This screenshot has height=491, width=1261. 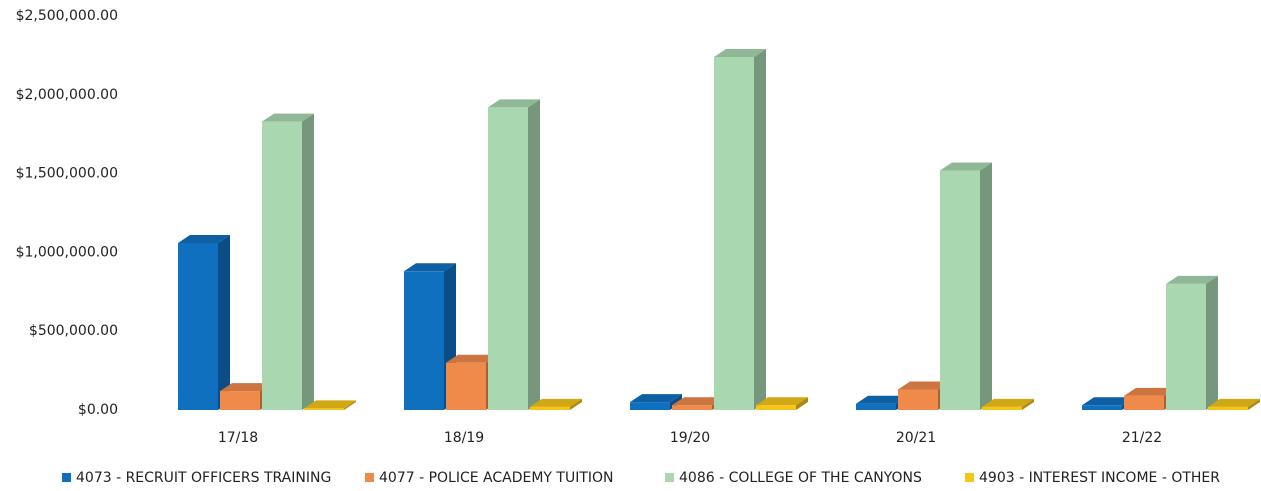 I want to click on y-tick-label: $500,000.00, so click(x=73, y=331).